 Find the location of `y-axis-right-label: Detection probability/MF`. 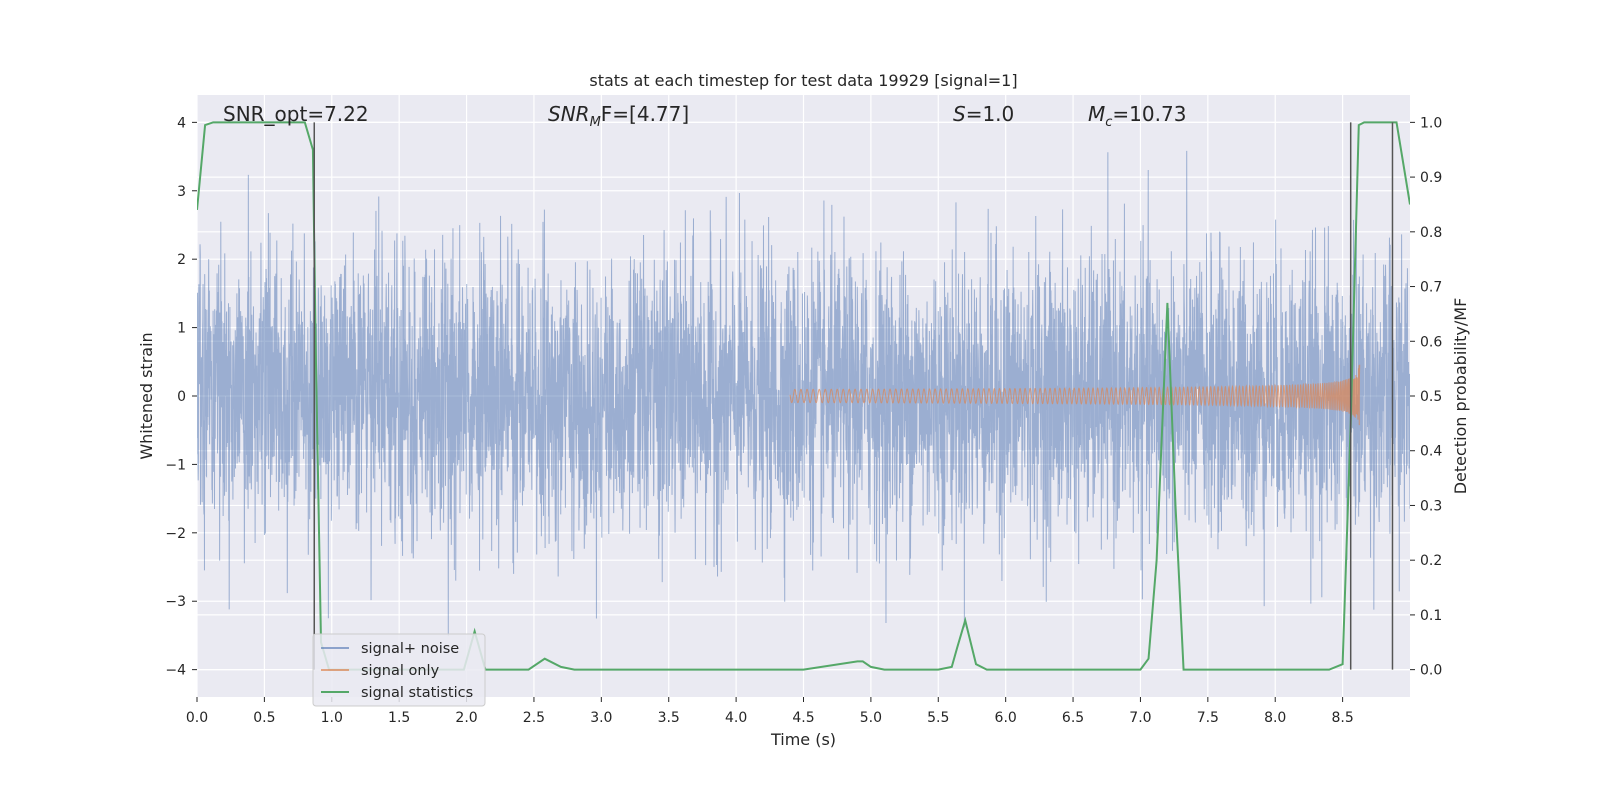

y-axis-right-label: Detection probability/MF is located at coordinates (1460, 396).